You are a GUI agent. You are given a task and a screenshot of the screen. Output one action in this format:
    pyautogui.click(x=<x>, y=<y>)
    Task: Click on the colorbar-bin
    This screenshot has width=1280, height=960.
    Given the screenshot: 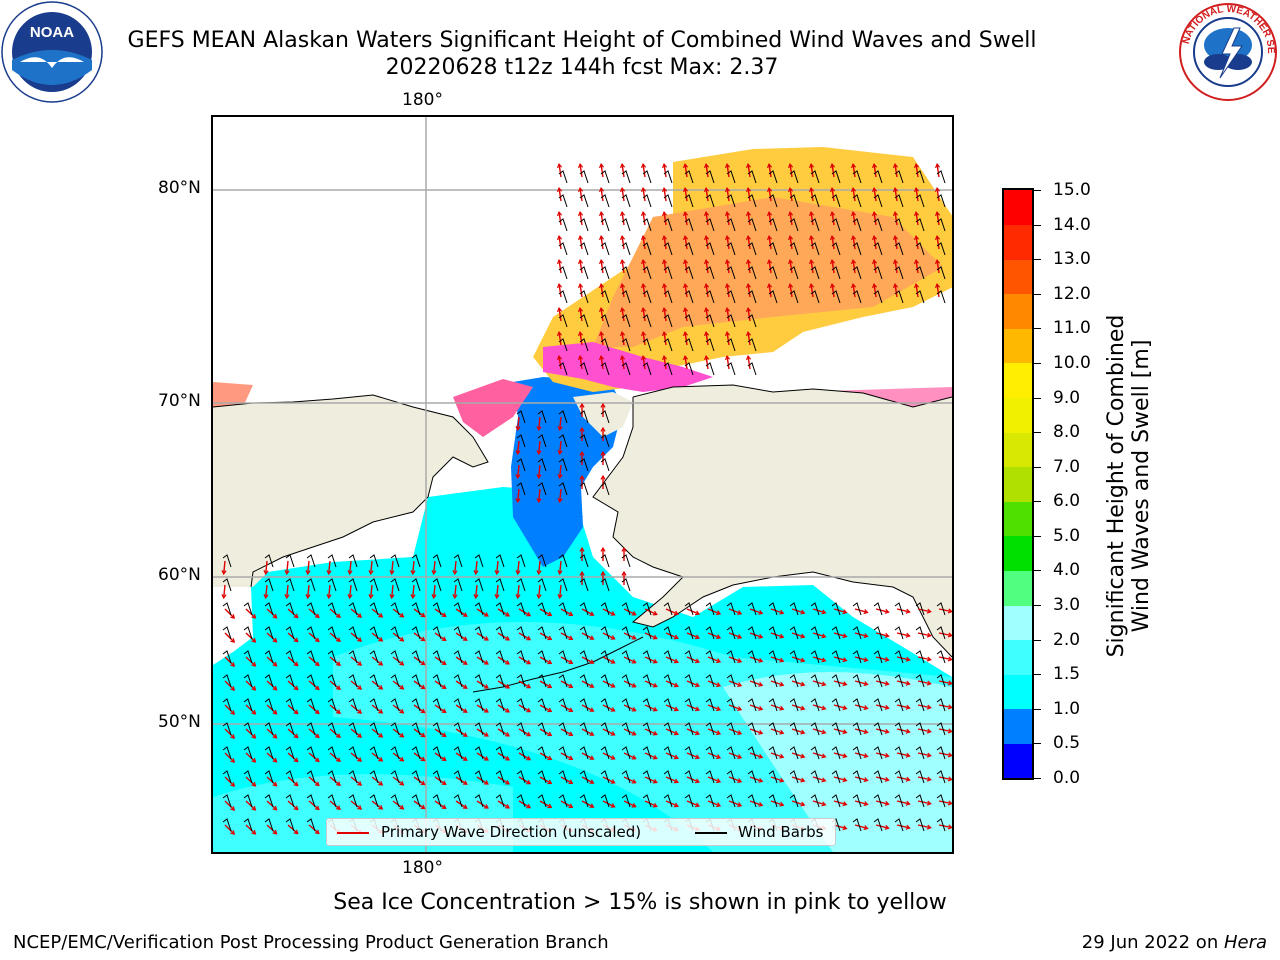 What is the action you would take?
    pyautogui.click(x=1018, y=242)
    